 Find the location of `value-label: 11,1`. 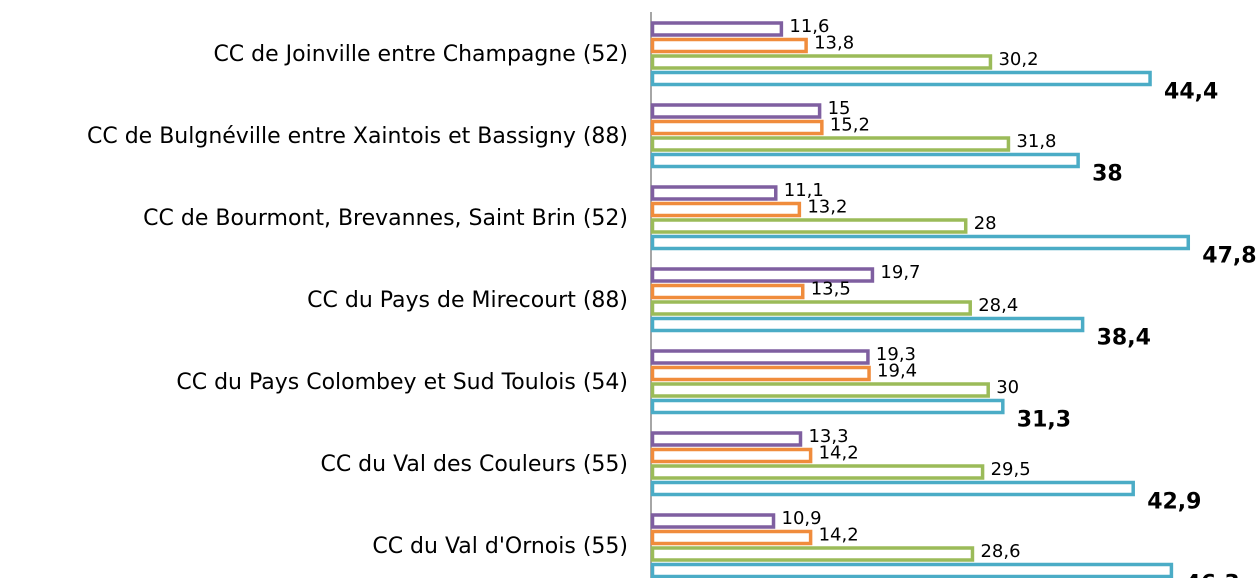

value-label: 11,1 is located at coordinates (804, 190).